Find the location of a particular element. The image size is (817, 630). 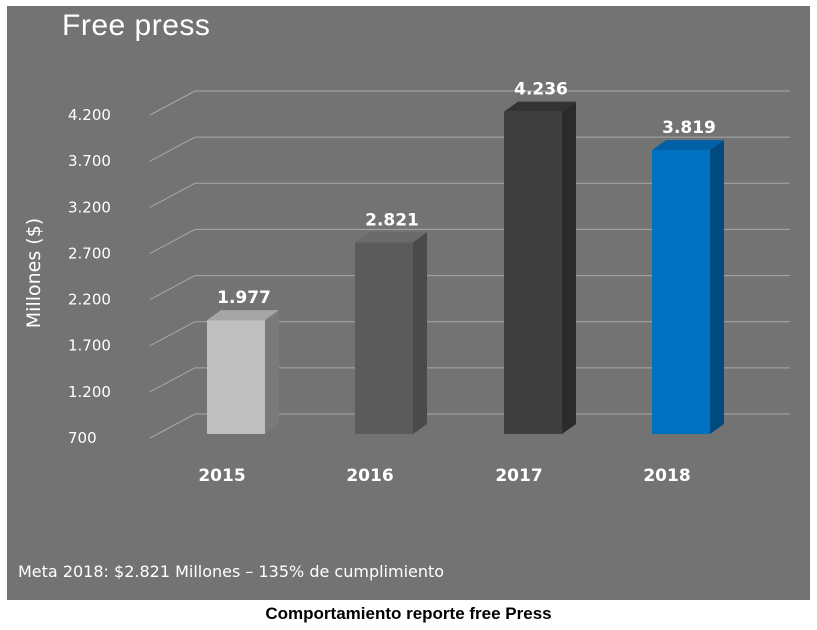

chart-title: Free press is located at coordinates (136, 25).